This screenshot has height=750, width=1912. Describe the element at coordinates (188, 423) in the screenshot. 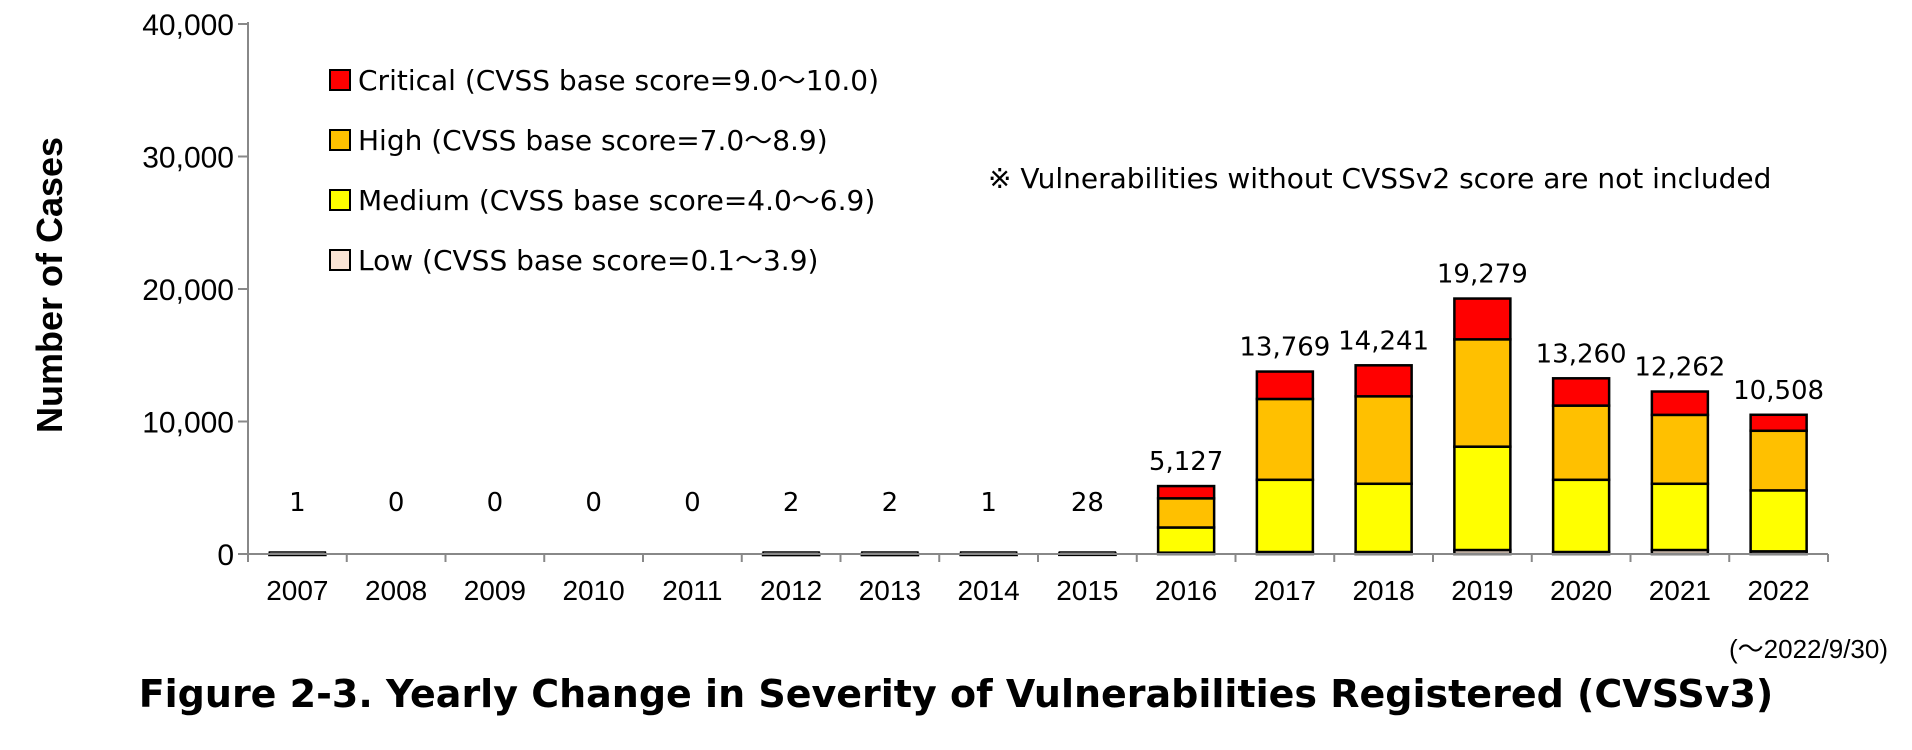

I see `y-tick-label: 10,000` at that location.